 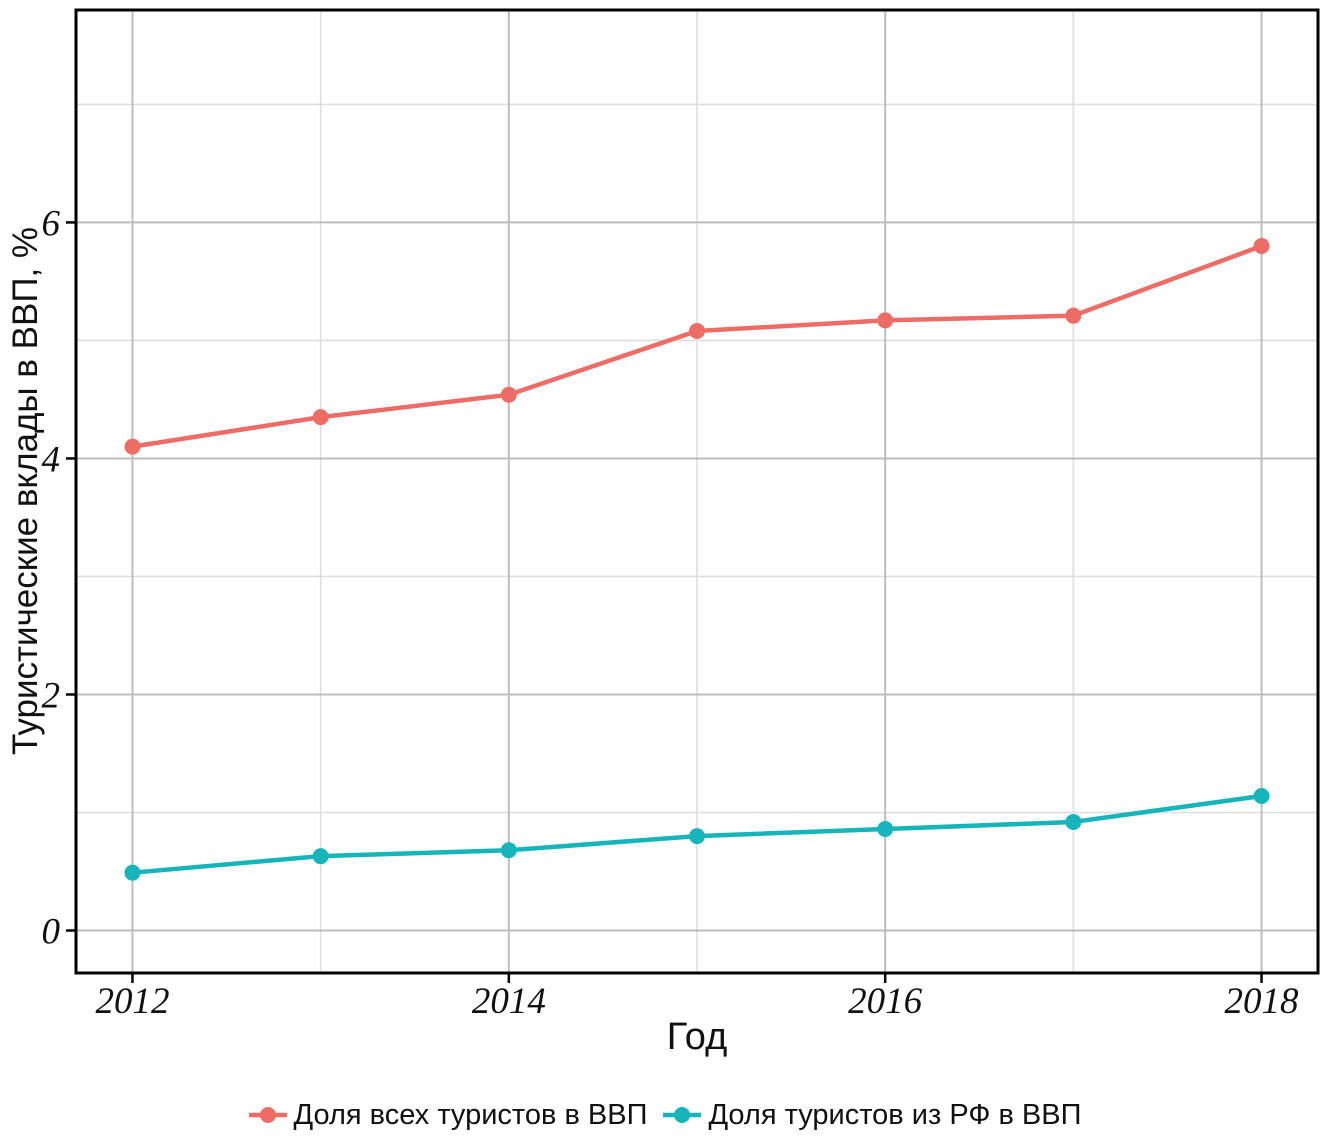 I want to click on legend-label: Доля туристов из РФ в ВВП, so click(x=895, y=1114).